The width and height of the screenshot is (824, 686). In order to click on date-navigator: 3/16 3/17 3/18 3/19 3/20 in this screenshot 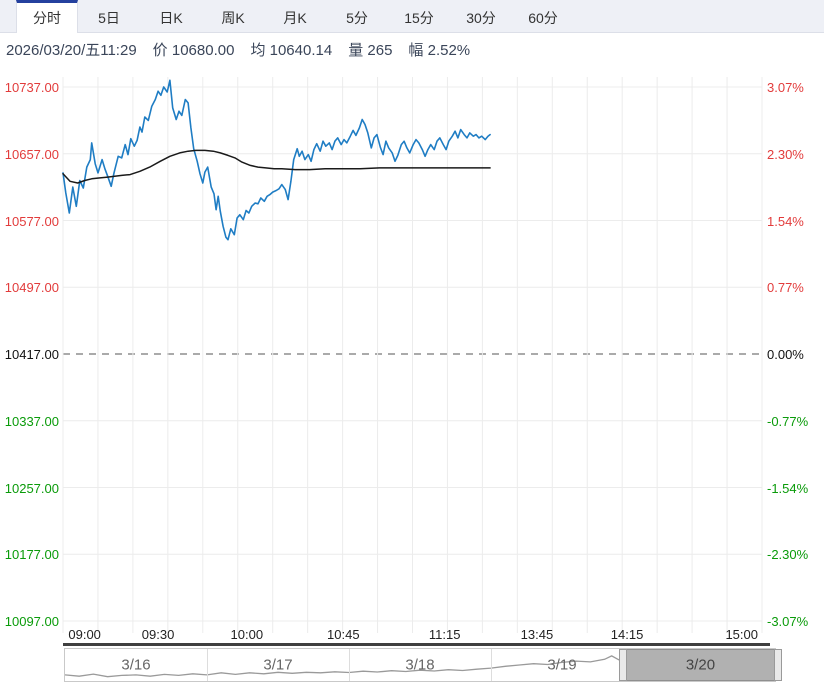, I will do `click(423, 665)`.